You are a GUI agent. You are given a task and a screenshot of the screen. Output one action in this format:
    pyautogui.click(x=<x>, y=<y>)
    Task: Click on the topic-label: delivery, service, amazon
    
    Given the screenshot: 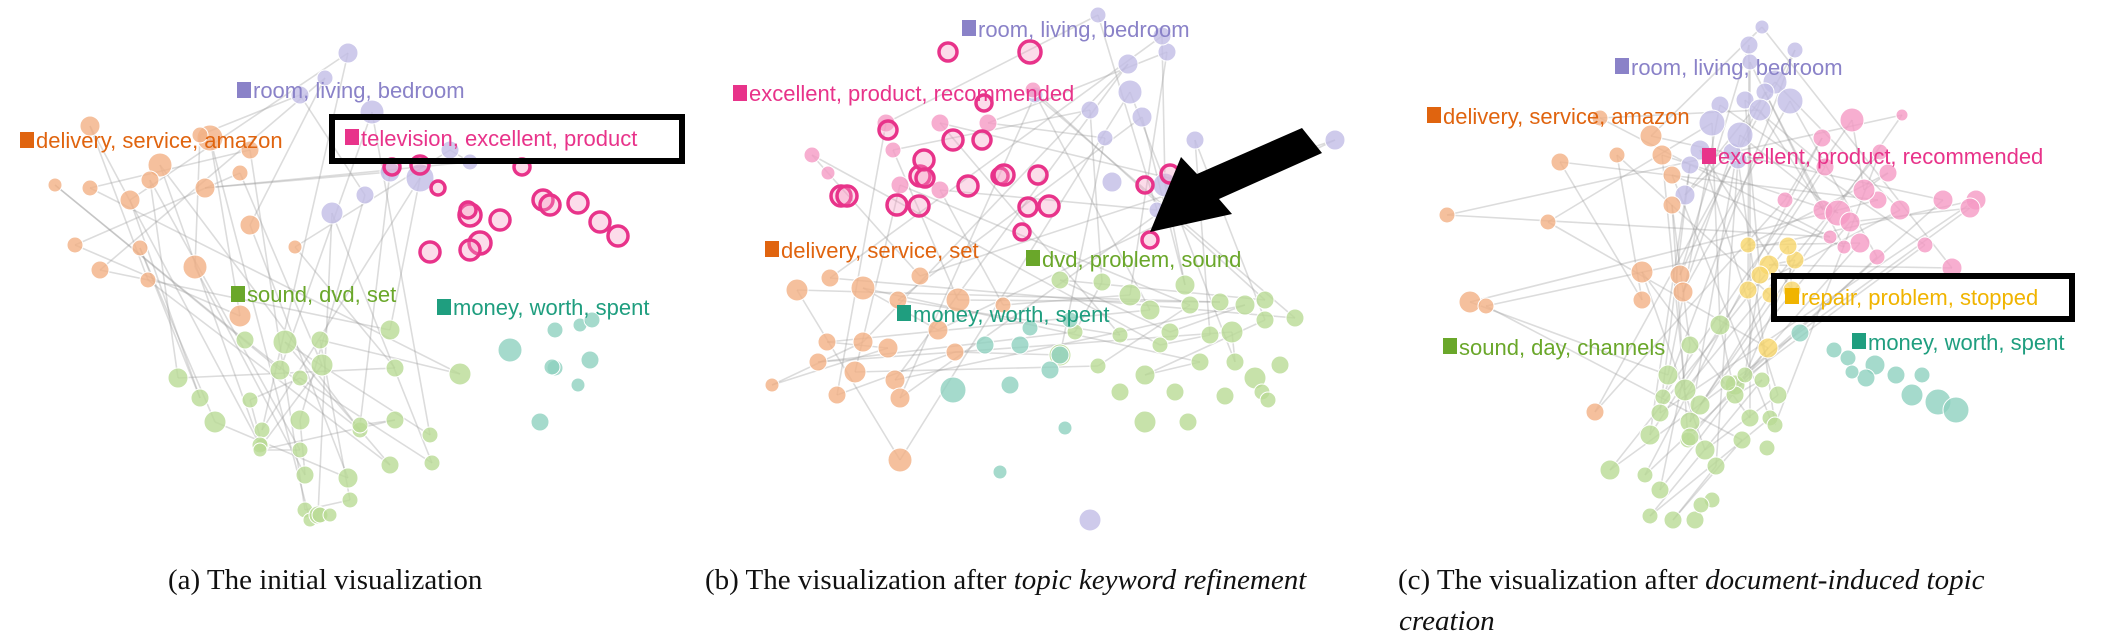 What is the action you would take?
    pyautogui.click(x=159, y=140)
    